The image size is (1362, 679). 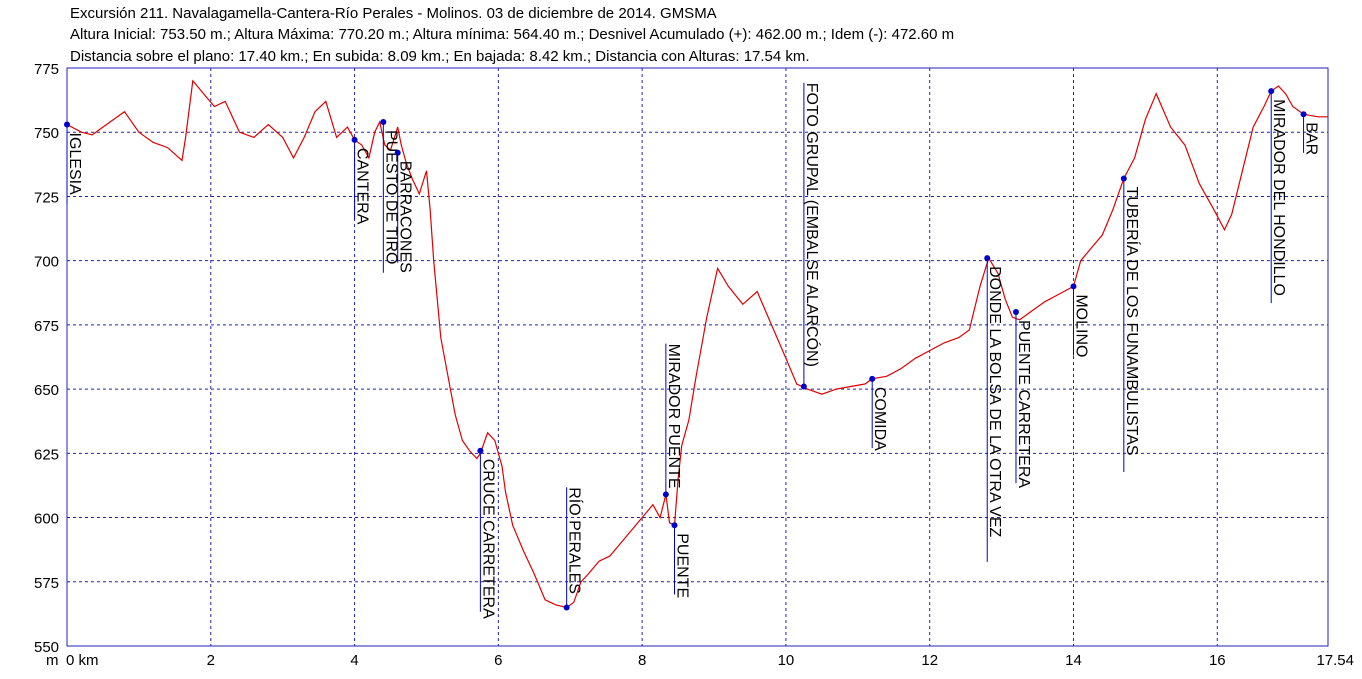 What do you see at coordinates (46, 583) in the screenshot?
I see `y-tick-label: 575` at bounding box center [46, 583].